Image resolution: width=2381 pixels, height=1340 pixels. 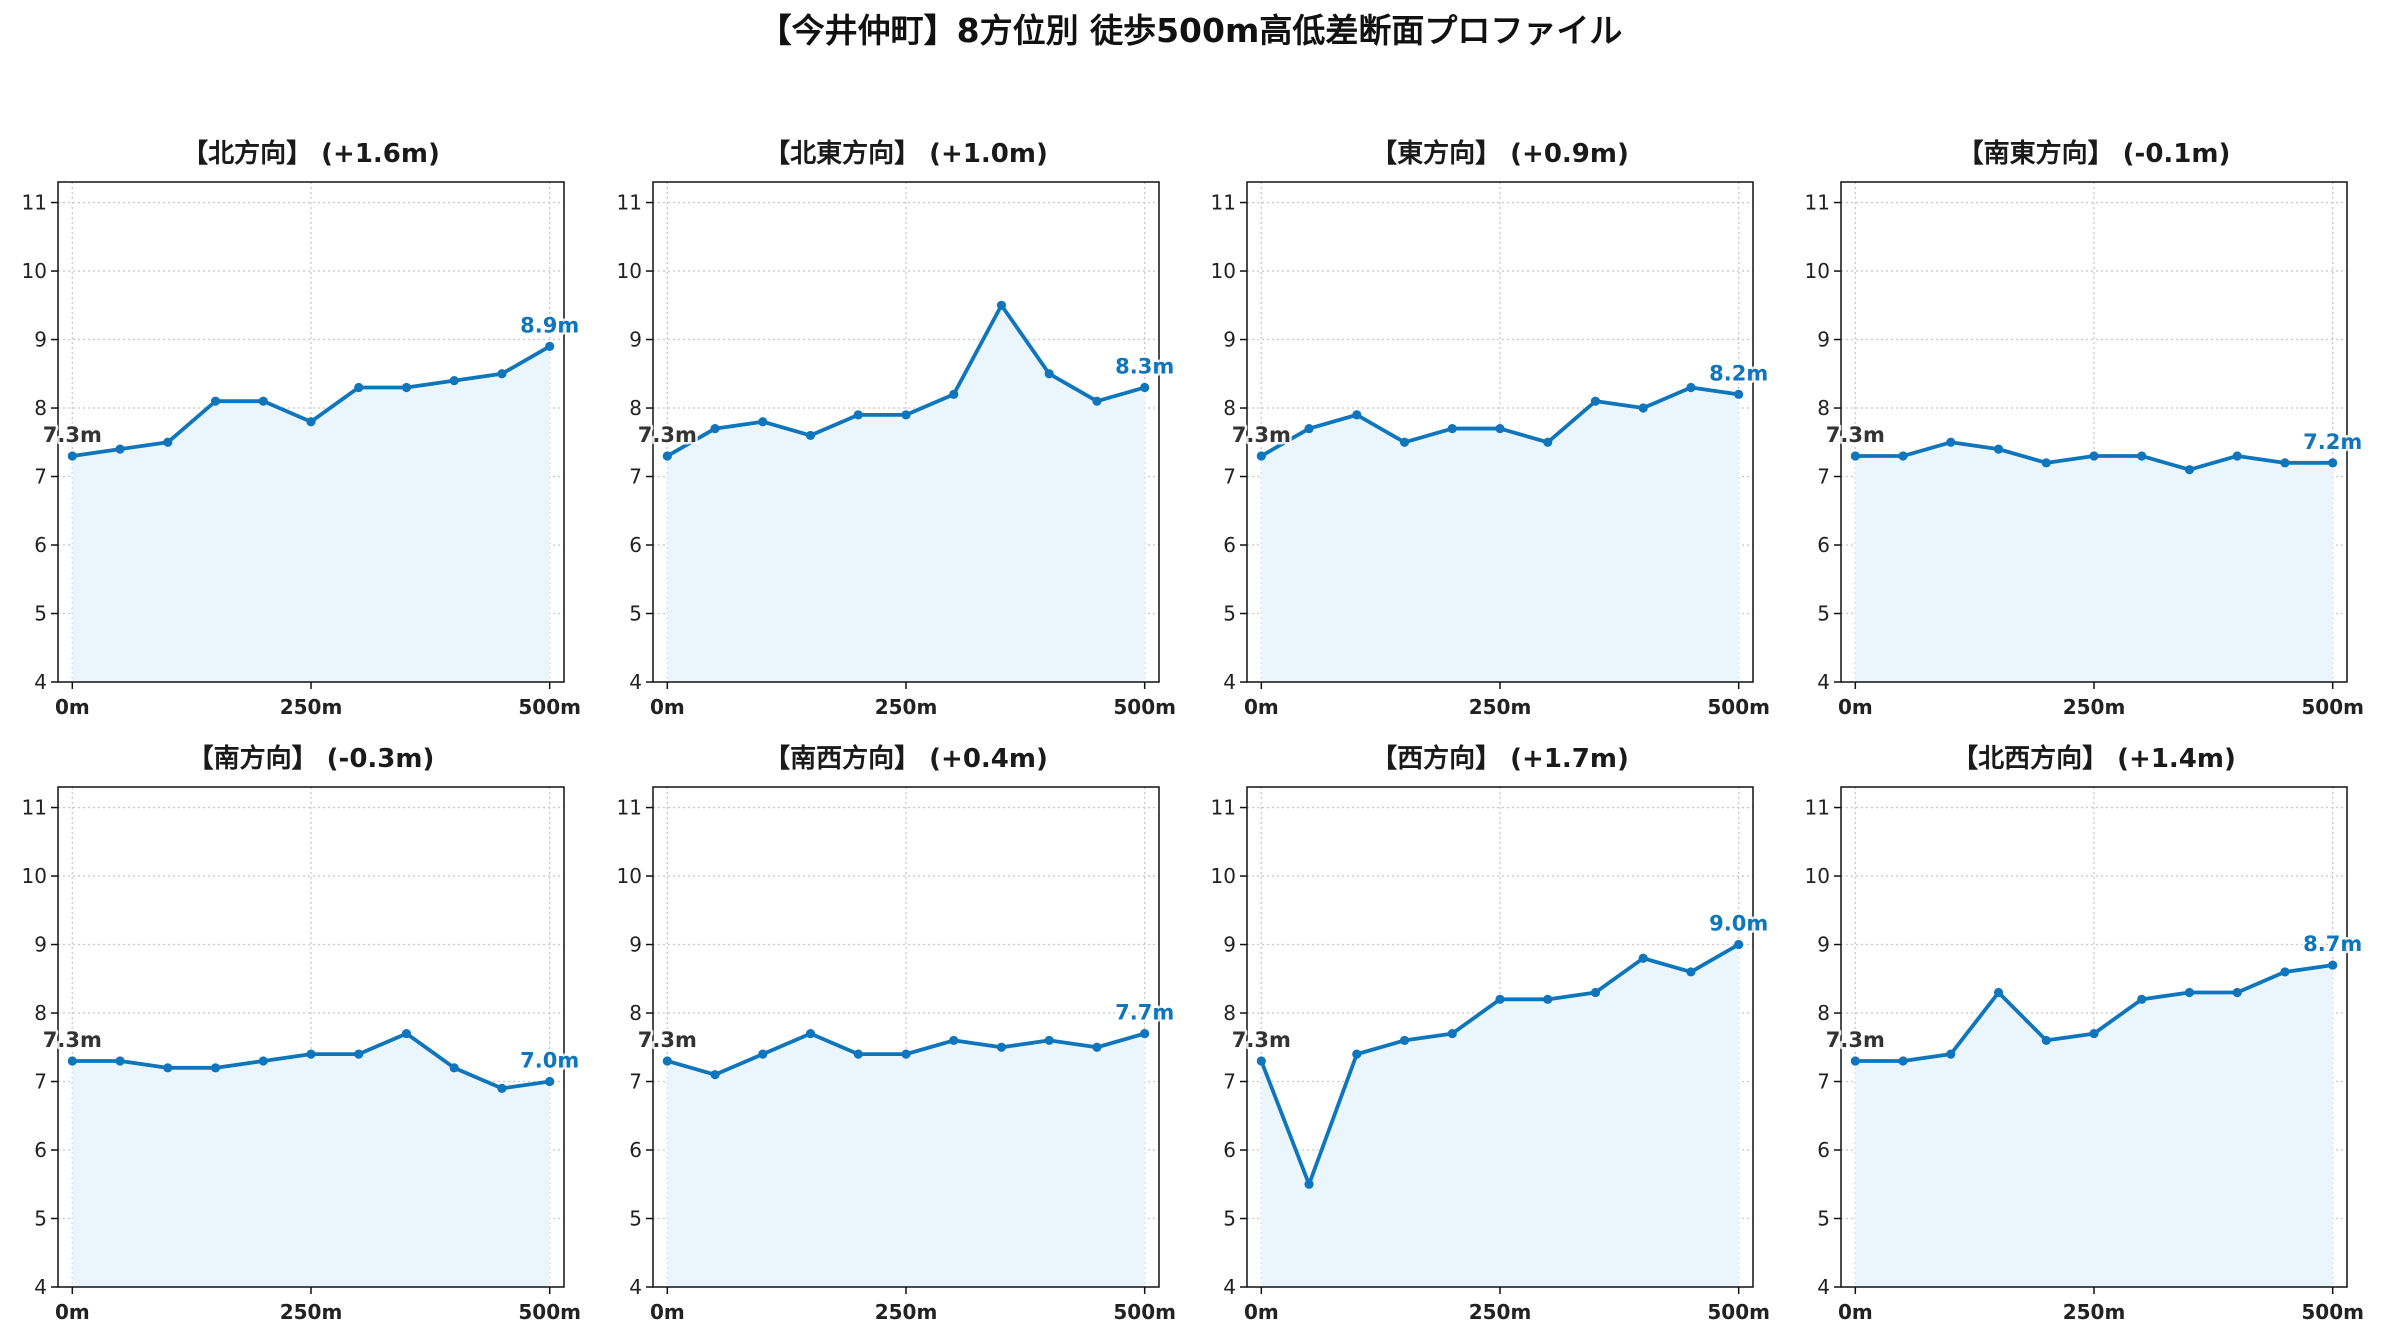 I want to click on end-elevation-label: 7.7m, so click(x=1144, y=1013).